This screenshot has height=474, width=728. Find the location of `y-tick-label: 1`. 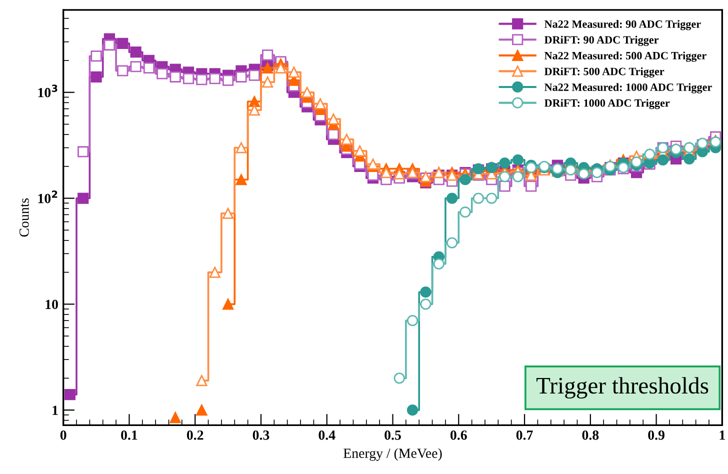

y-tick-label: 1 is located at coordinates (55, 410).